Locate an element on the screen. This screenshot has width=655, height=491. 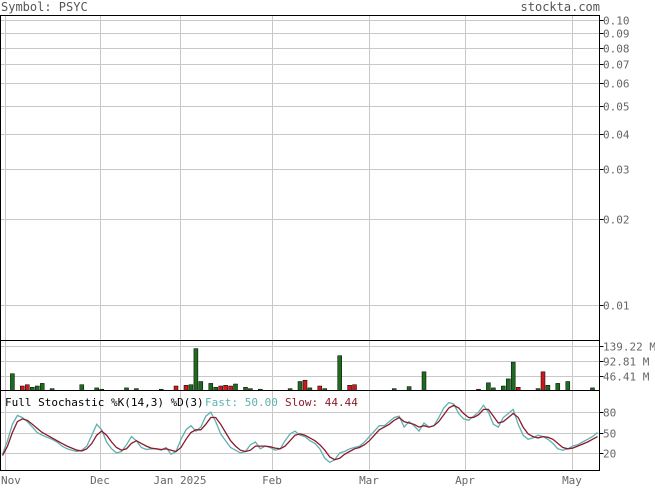
fast-stochastic-line is located at coordinates (299, 432).